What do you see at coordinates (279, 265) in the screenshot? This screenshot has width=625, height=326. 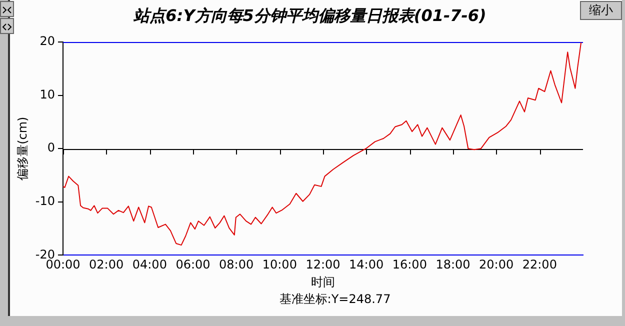 I see `x-tick-label: 10:00` at bounding box center [279, 265].